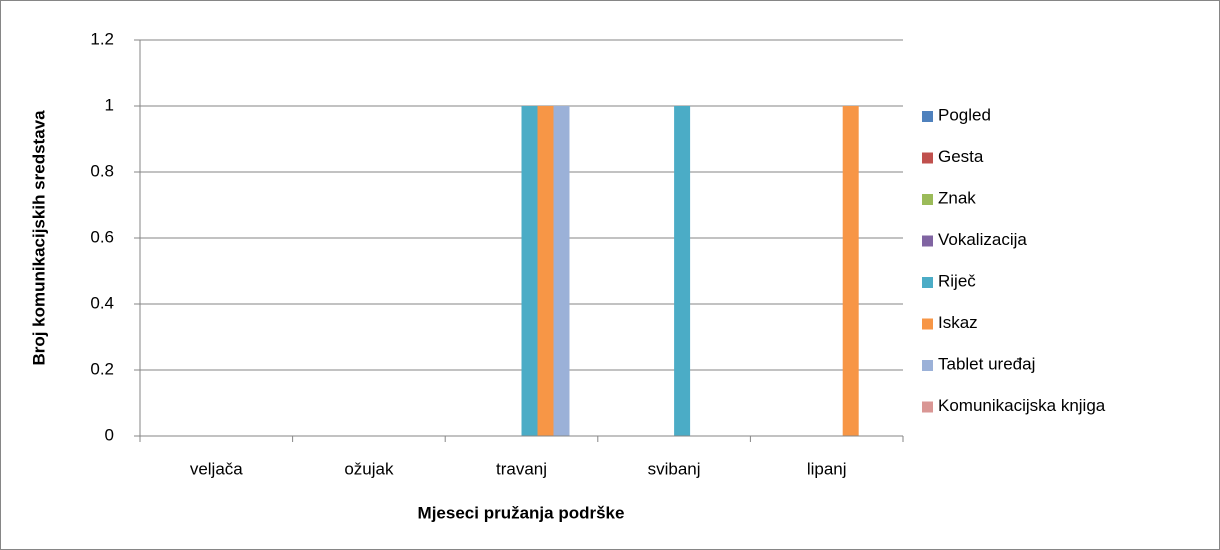 The width and height of the screenshot is (1220, 550). What do you see at coordinates (1022, 405) in the screenshot?
I see `legend-label: Komunikacijska knjiga` at bounding box center [1022, 405].